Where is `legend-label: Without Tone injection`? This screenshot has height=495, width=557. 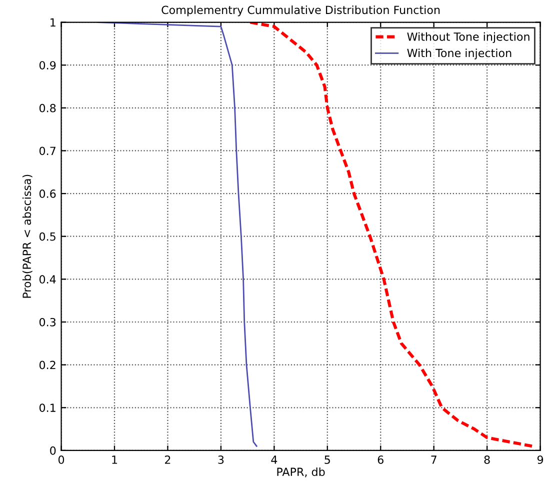 legend-label: Without Tone injection is located at coordinates (468, 38).